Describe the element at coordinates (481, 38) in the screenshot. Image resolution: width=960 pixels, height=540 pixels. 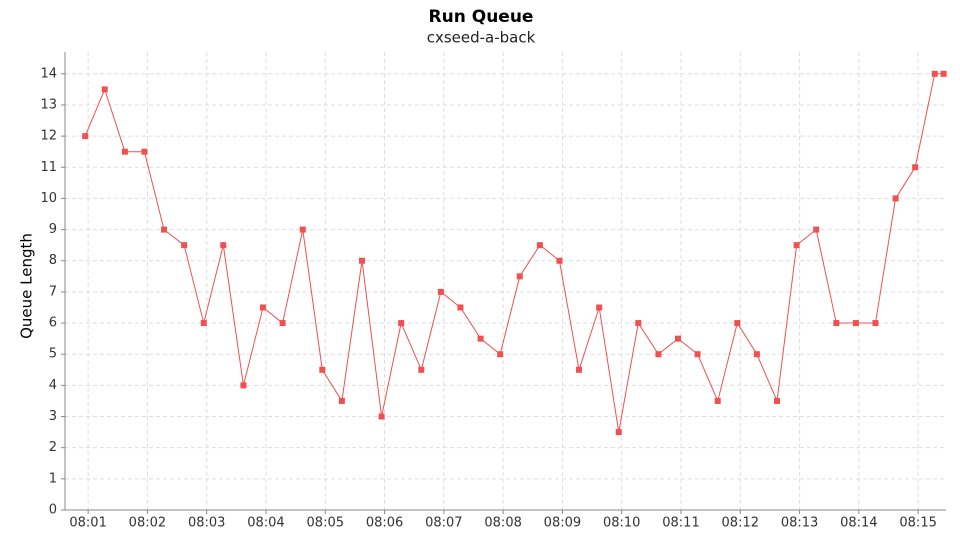
I see `chart-subtitle: cxseed-a-back` at that location.